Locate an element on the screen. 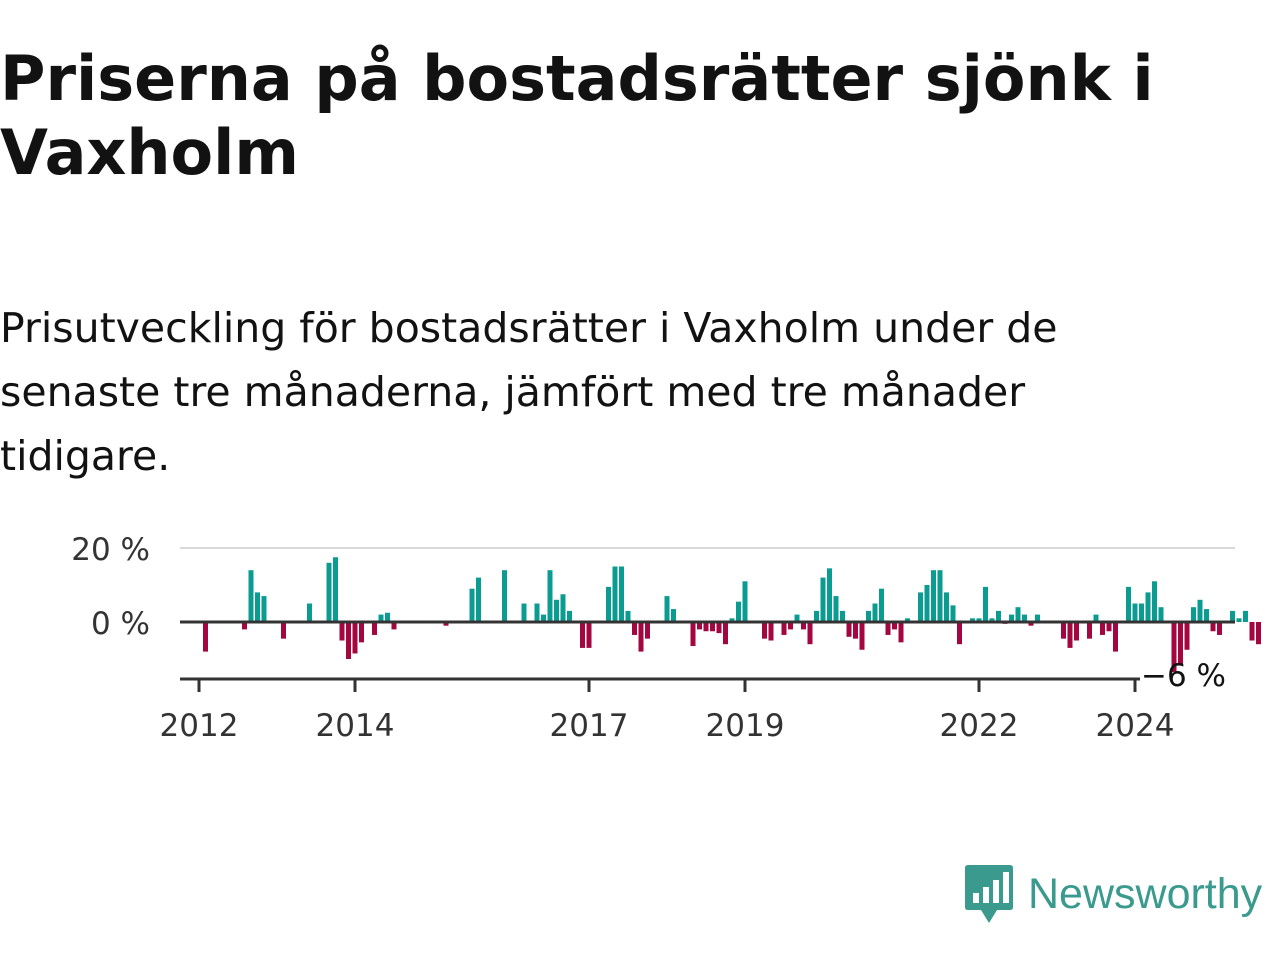 Image resolution: width=1280 pixels, height=960 pixels. x-tick-label: 2017 is located at coordinates (589, 726).